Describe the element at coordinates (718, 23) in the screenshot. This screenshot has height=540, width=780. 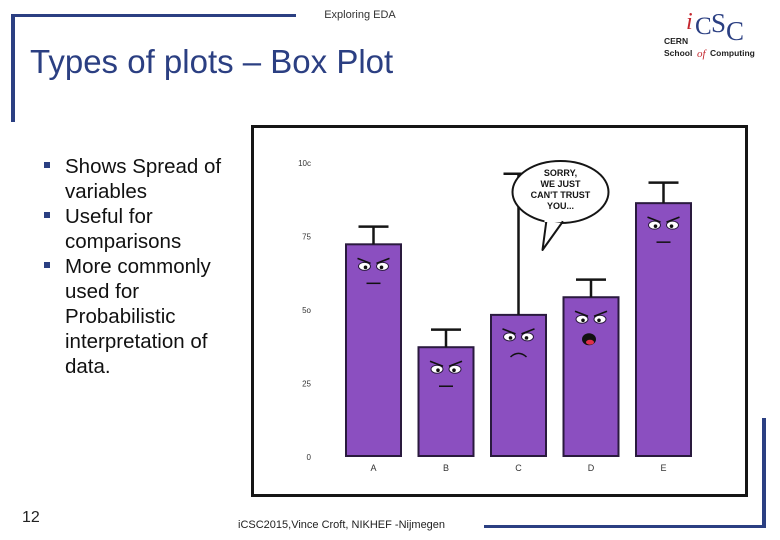
I see `logo-letter-s: S` at that location.